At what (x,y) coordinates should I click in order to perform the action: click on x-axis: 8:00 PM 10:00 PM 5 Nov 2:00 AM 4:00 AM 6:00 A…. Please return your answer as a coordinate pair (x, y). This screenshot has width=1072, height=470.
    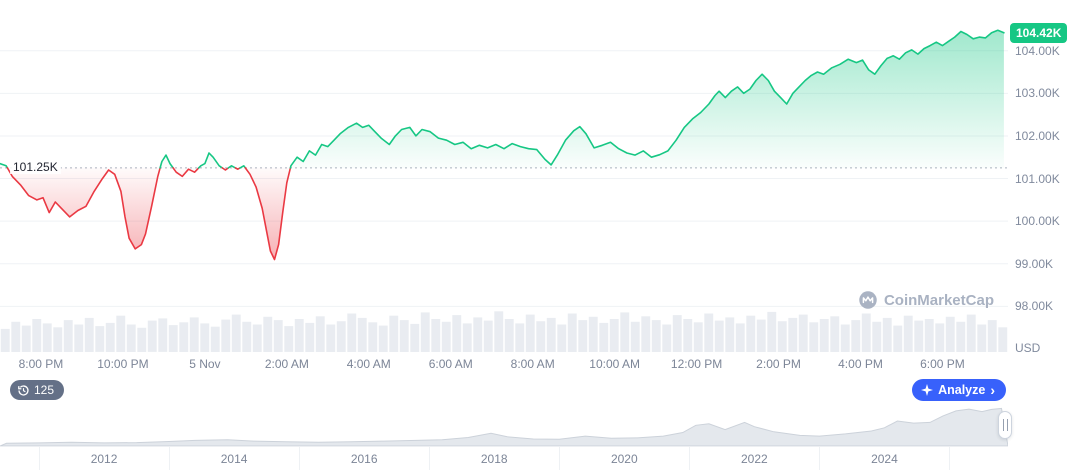
    Looking at the image, I should click on (504, 364).